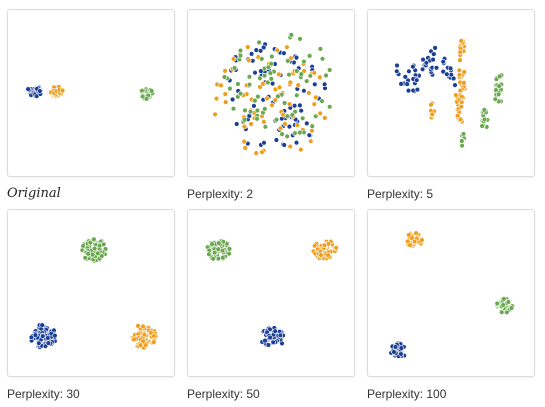  What do you see at coordinates (43, 394) in the screenshot?
I see `panel-caption: Perplexity: 30` at bounding box center [43, 394].